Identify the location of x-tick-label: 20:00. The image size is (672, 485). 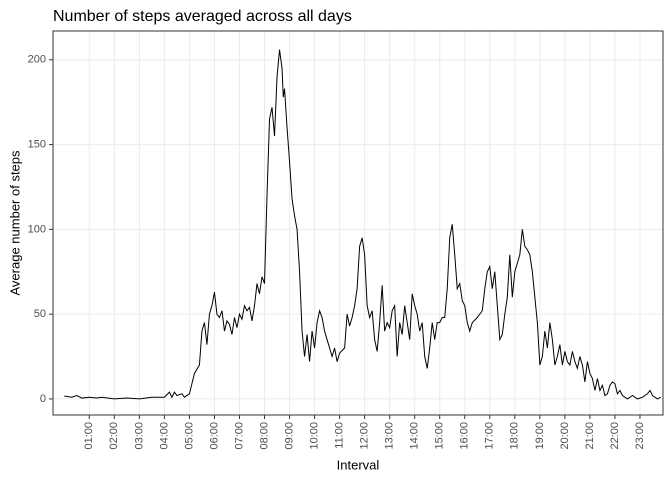
(565, 436).